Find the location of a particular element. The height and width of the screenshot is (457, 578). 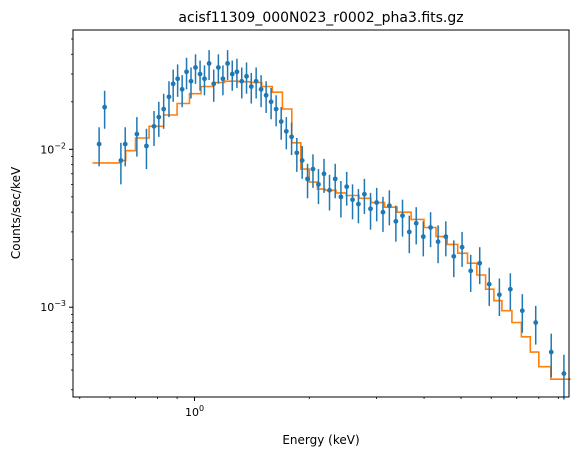

y-tick-label: 10⁻³ is located at coordinates (53, 306).